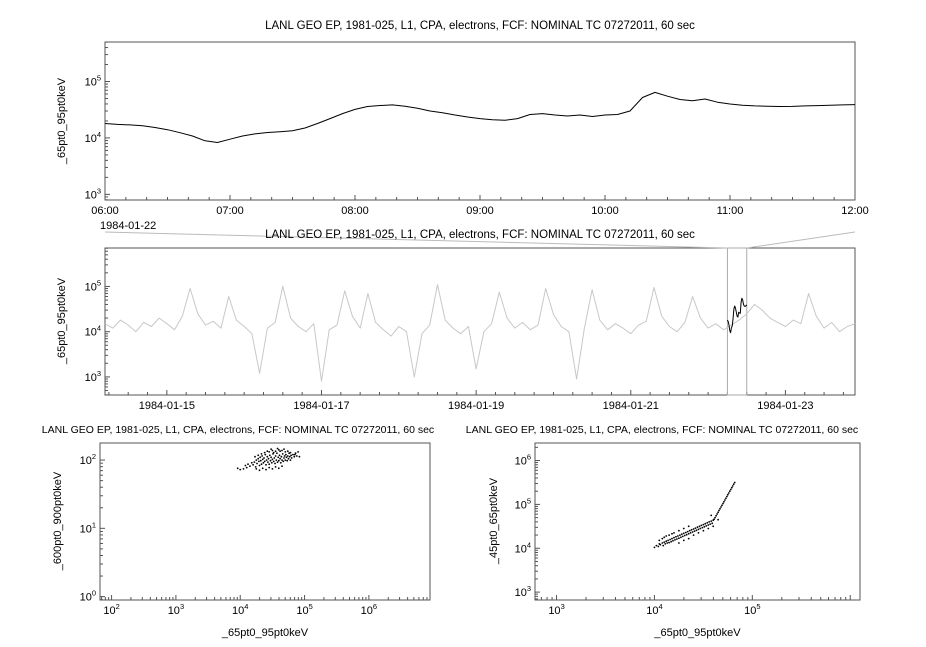  I want to click on tick-label: 09:00, so click(480, 211).